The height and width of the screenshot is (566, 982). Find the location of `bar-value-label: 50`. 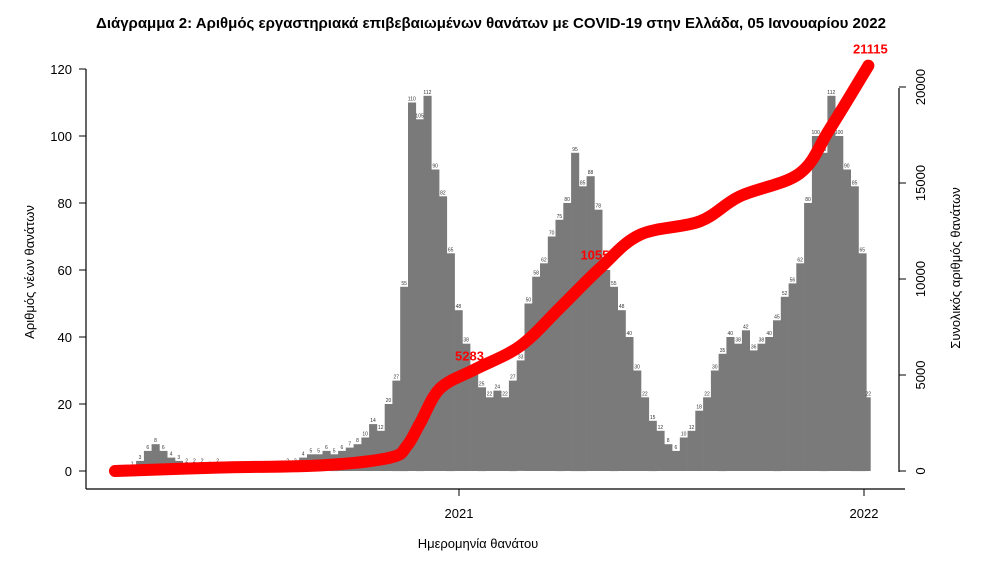

bar-value-label: 50 is located at coordinates (529, 301).